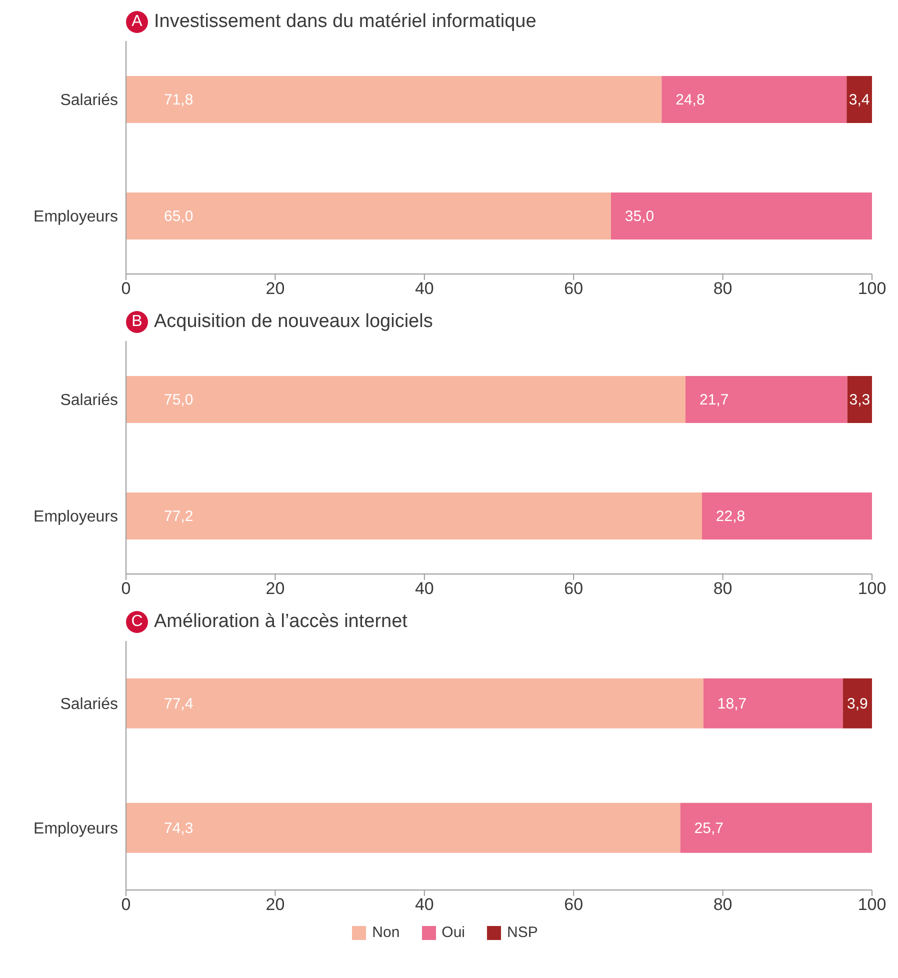  I want to click on data-label: 25,7, so click(709, 828).